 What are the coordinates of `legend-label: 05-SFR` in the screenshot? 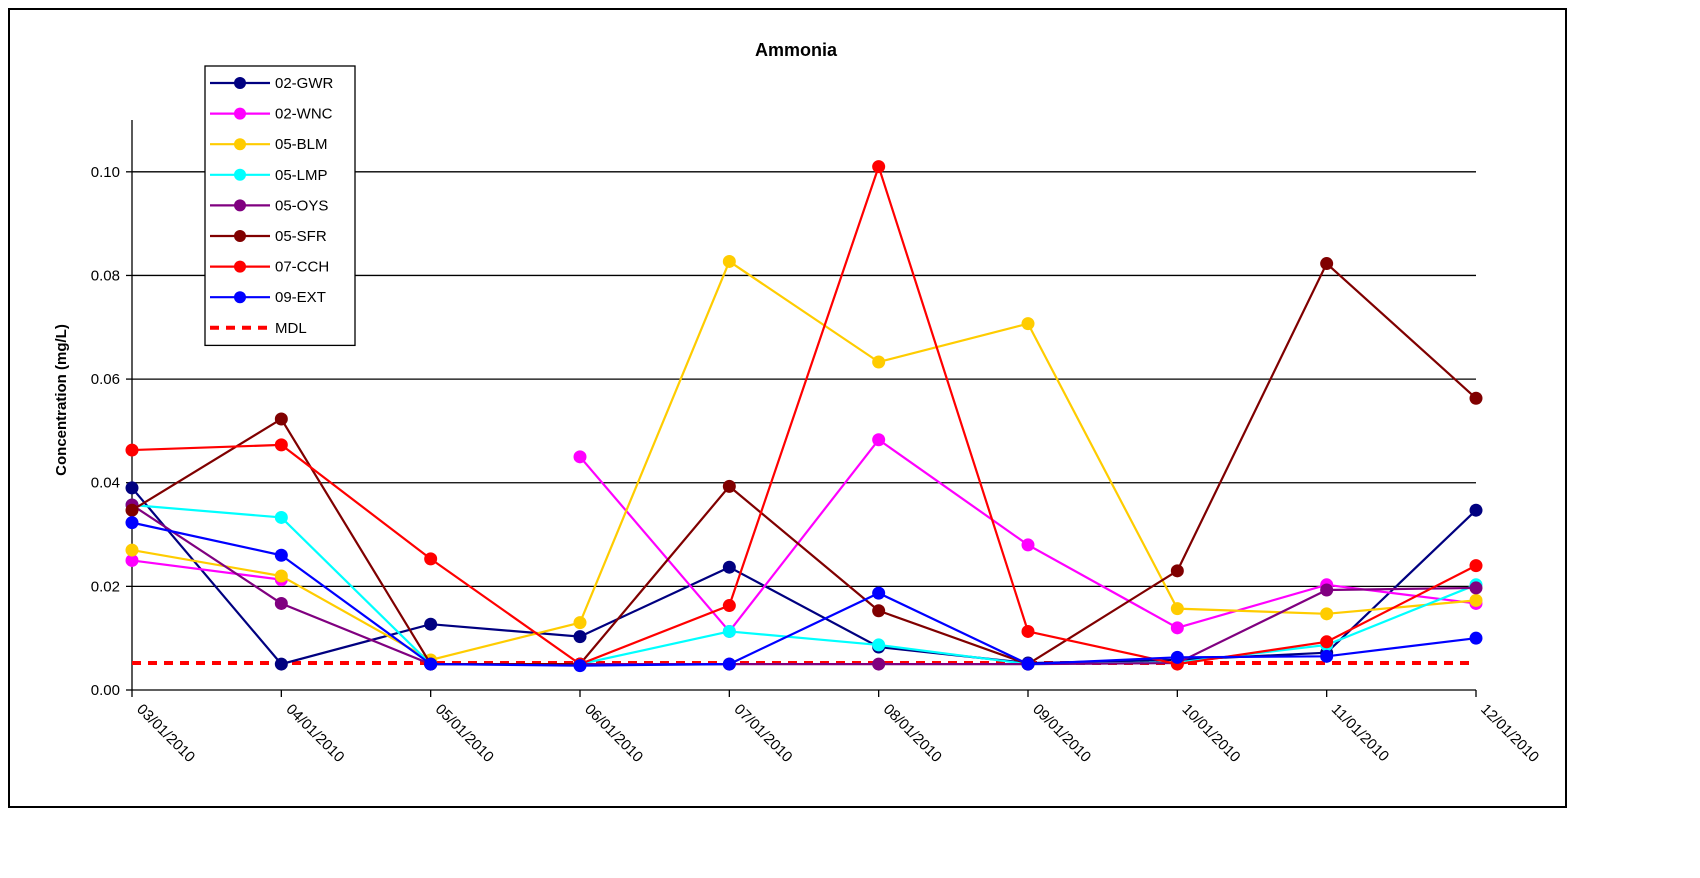 It's located at (301, 236).